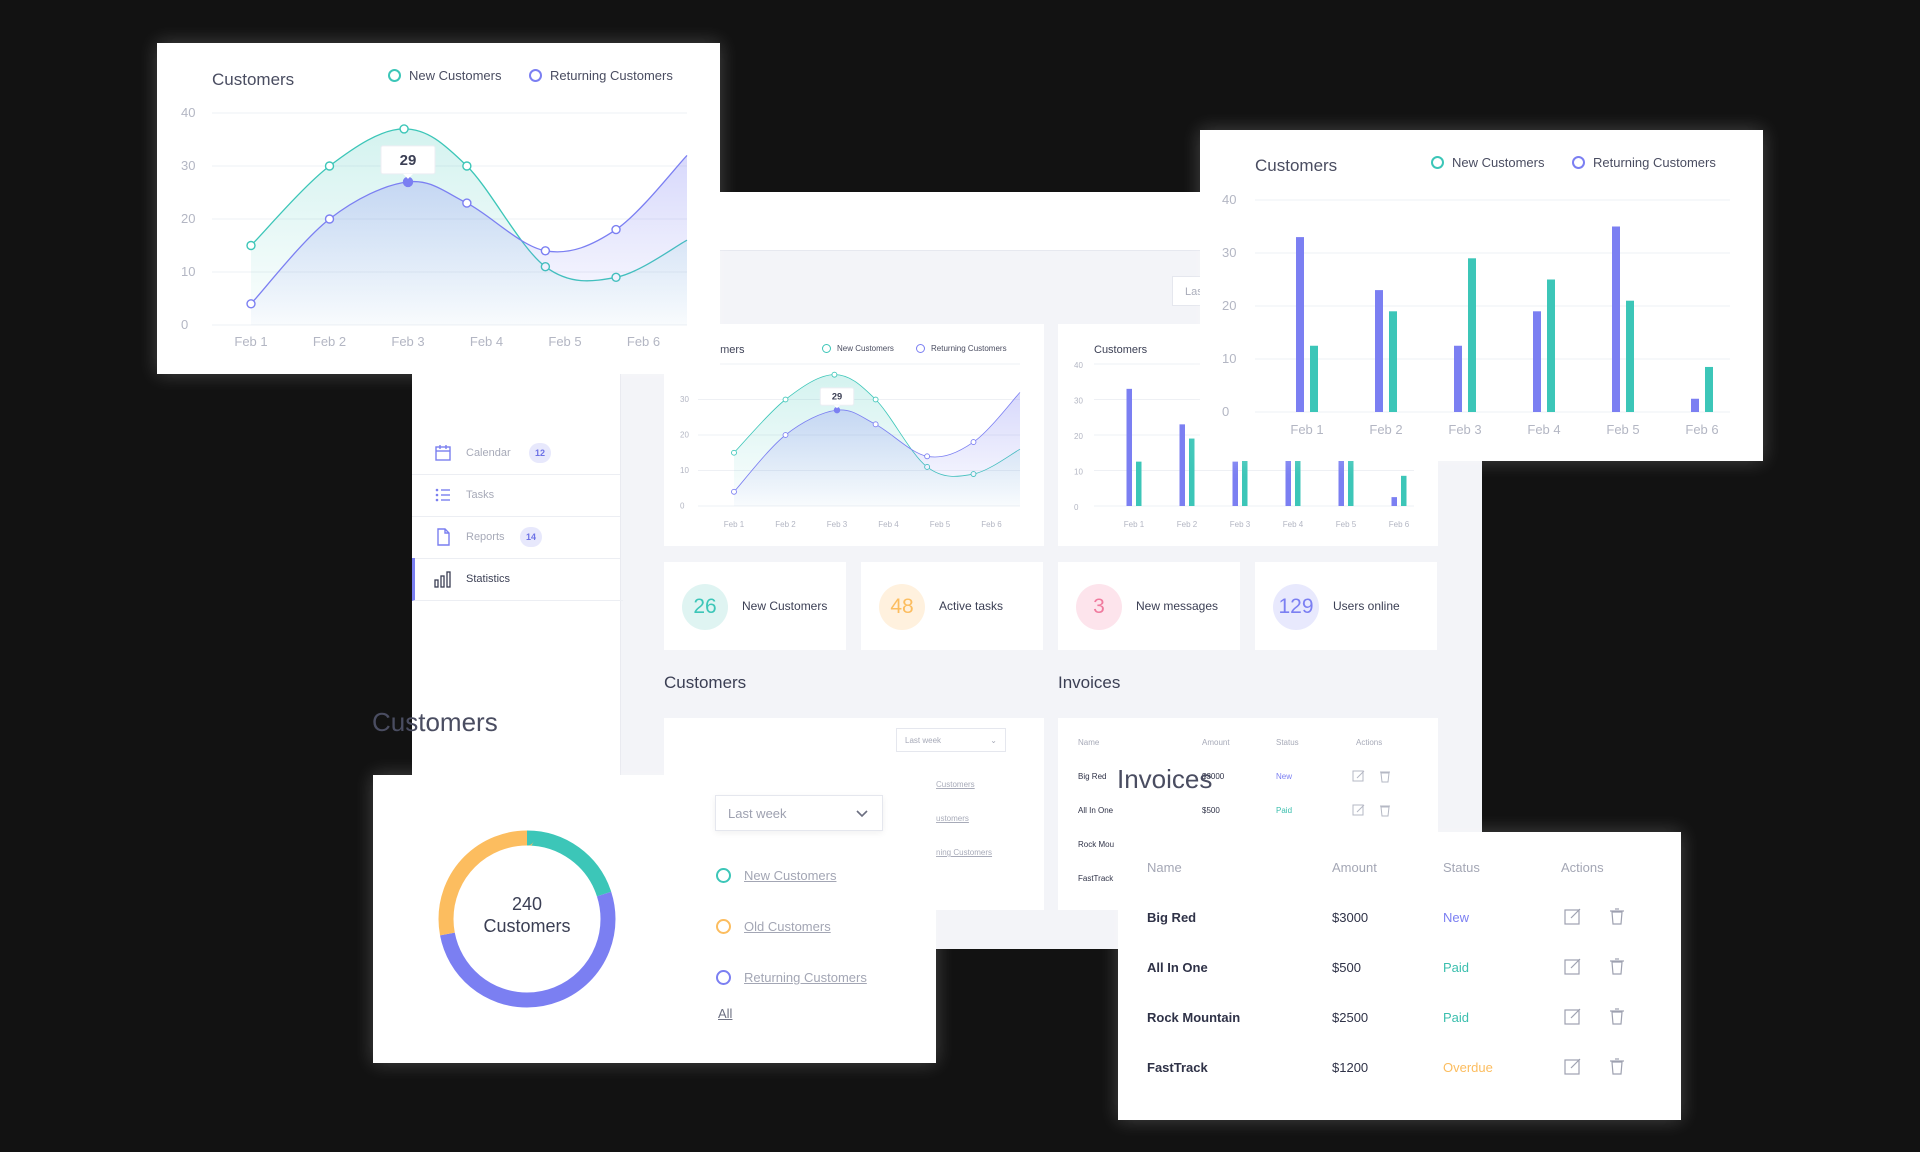 The width and height of the screenshot is (1920, 1152). I want to click on returning-customers-slice, so click(527, 919).